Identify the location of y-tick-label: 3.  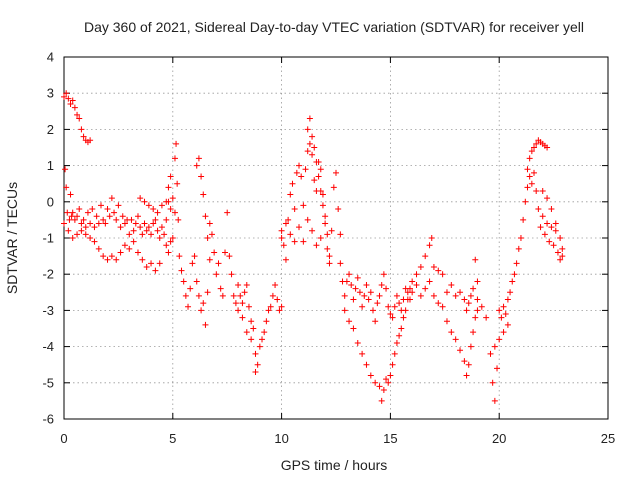
(50, 93).